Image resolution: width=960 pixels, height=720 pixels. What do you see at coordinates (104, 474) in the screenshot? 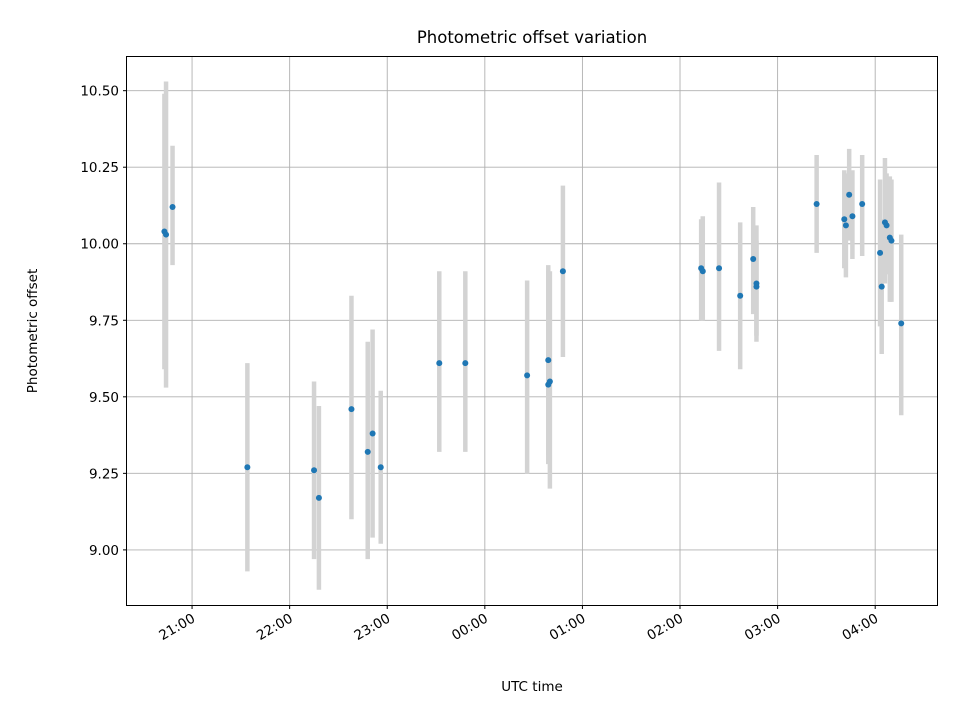
I see `y-tick-label: 9.25` at bounding box center [104, 474].